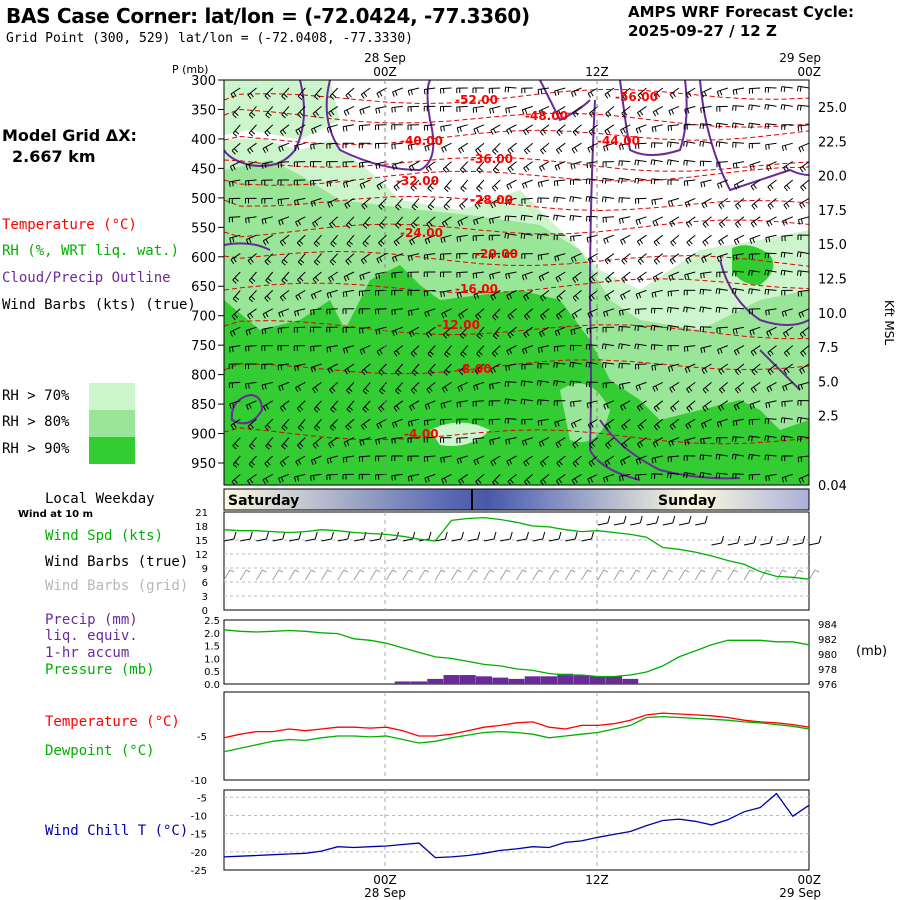 The image size is (900, 900). I want to click on pressure-tick-label: 900, so click(203, 435).